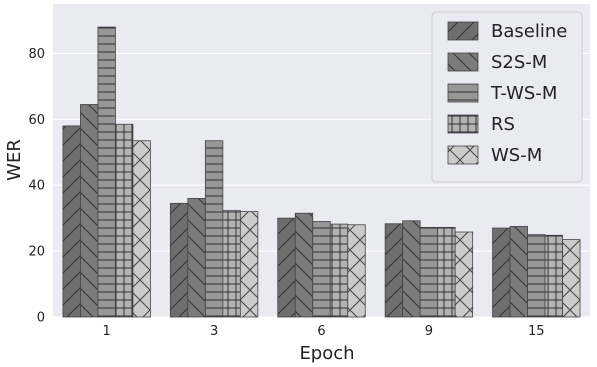  I want to click on legend-label: T-WS-M, so click(523, 93).